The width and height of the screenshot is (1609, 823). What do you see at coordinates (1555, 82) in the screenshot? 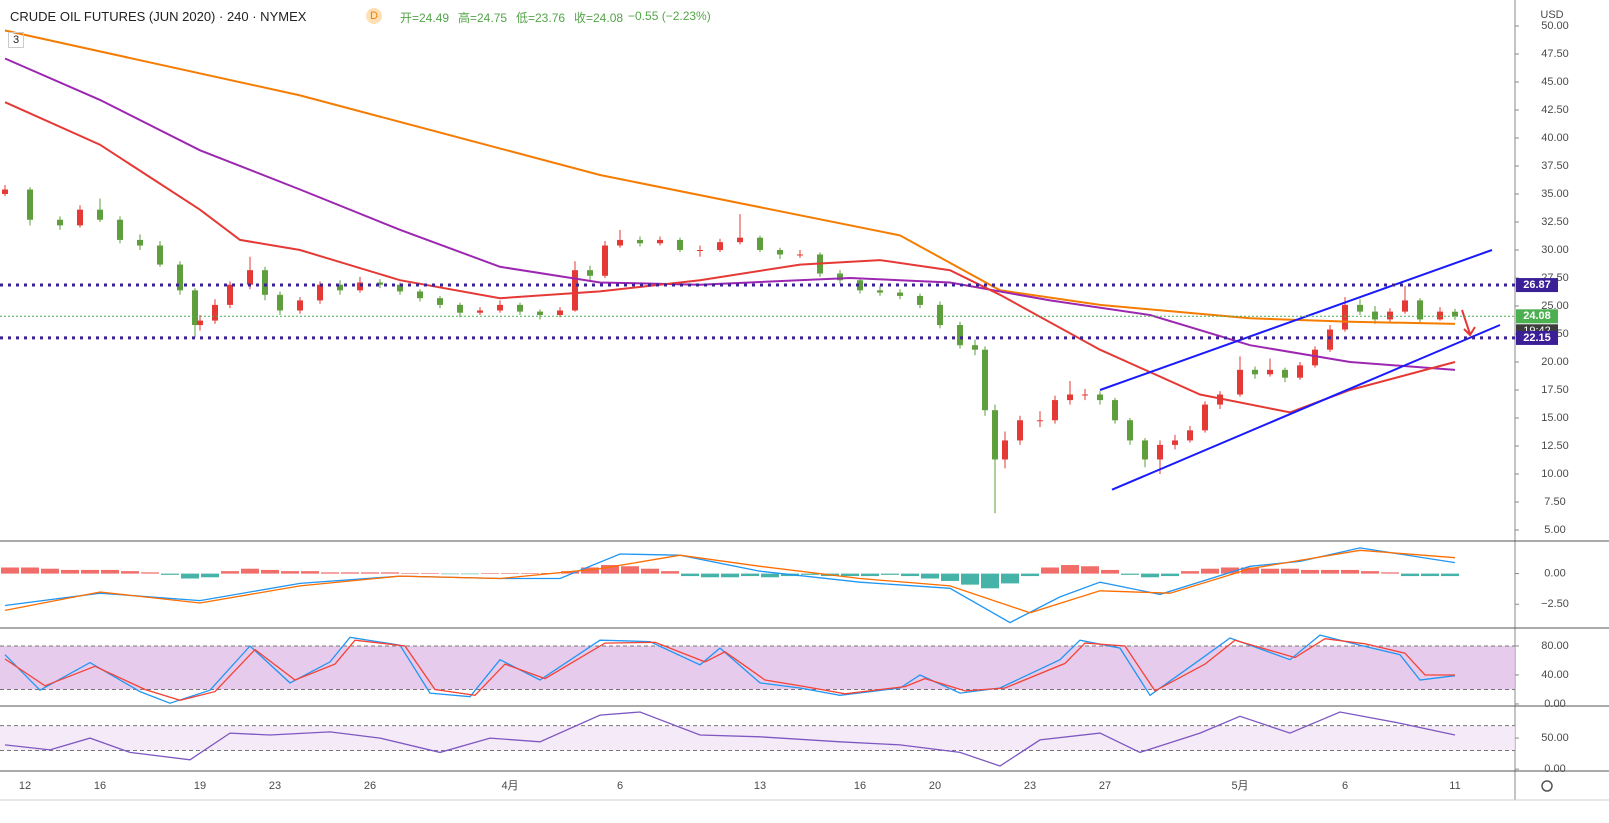
I see `y-tick-label: 45.00` at bounding box center [1555, 82].